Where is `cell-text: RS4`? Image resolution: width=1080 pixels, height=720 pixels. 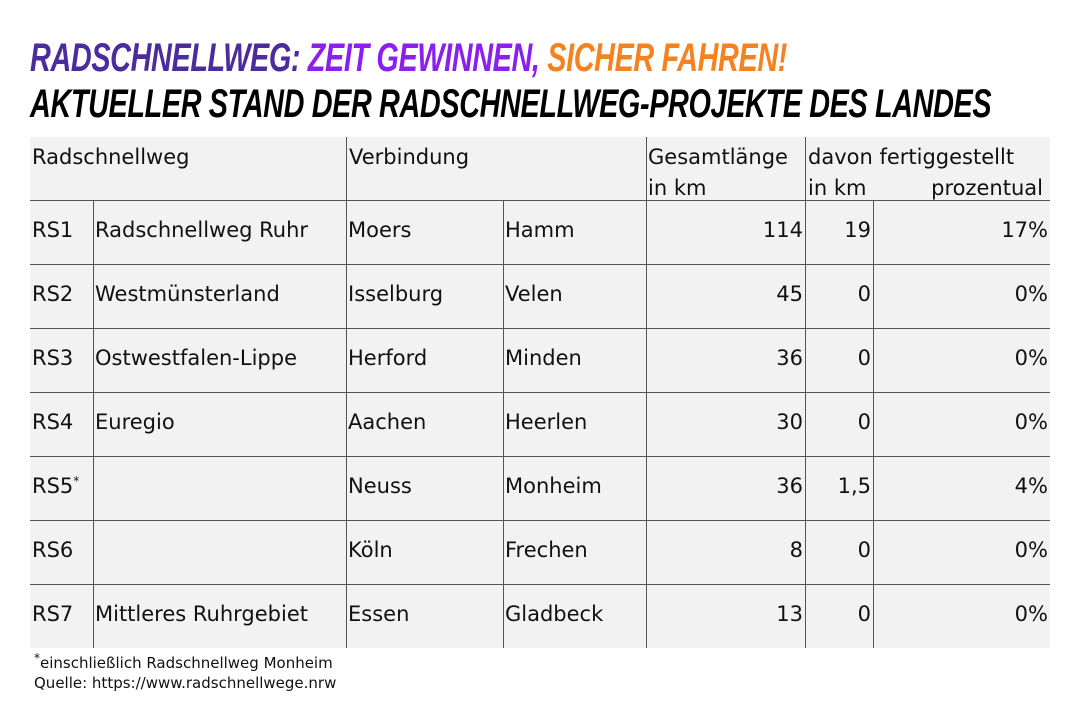
cell-text: RS4 is located at coordinates (53, 422).